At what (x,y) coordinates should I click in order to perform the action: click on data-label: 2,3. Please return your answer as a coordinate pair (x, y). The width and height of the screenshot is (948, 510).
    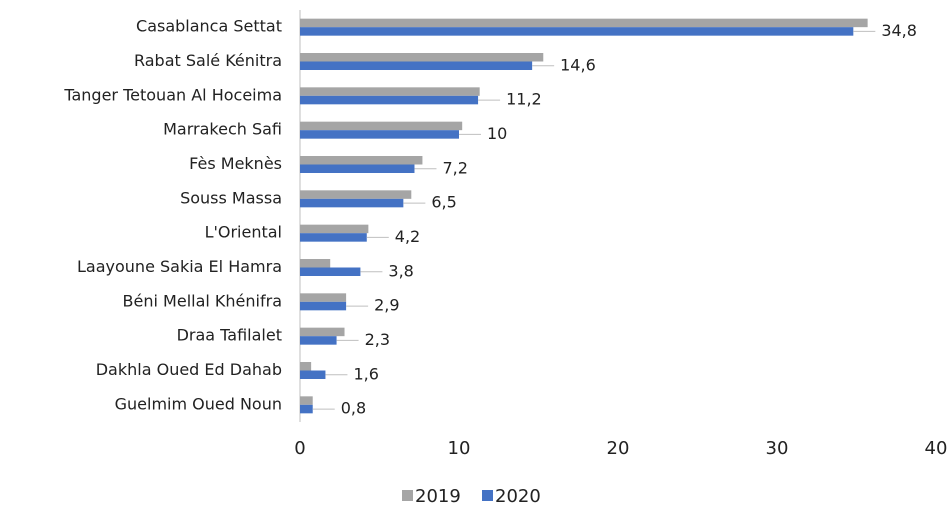
    Looking at the image, I should click on (377, 339).